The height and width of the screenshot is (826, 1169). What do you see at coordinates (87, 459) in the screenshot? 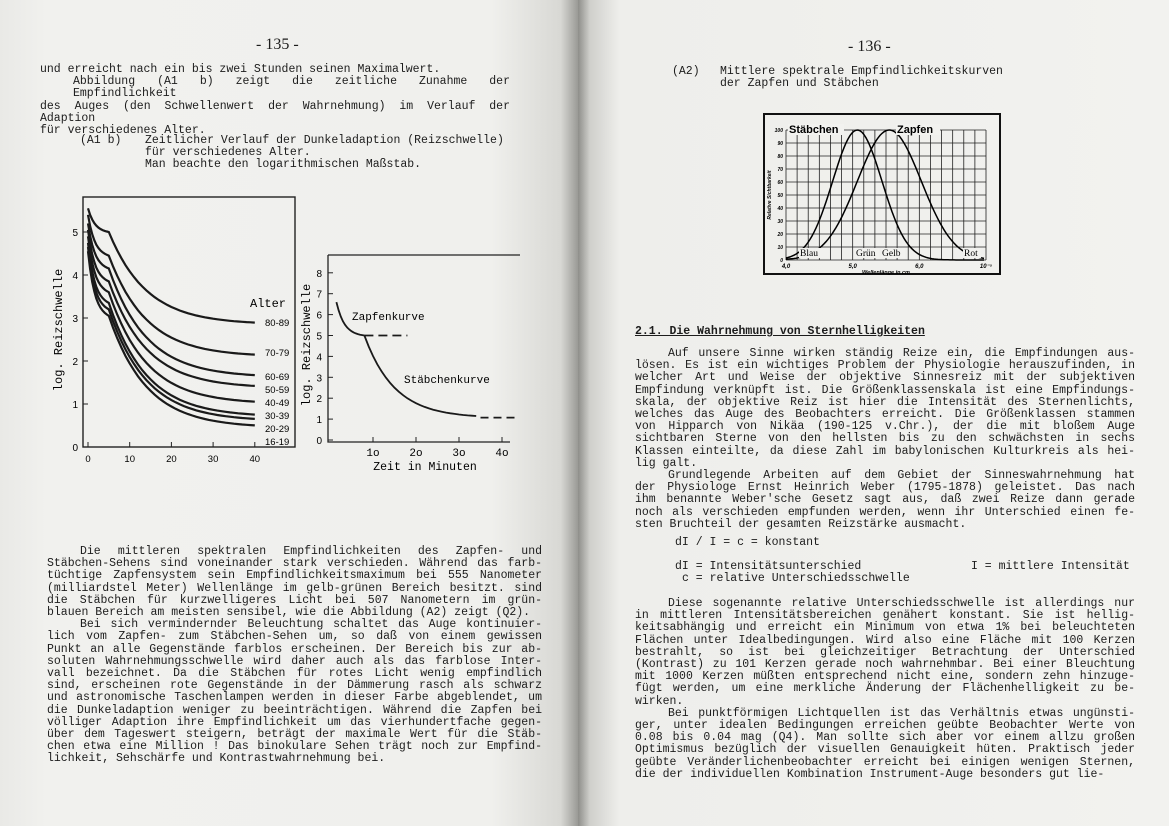
I see `x-tick-label: 0` at bounding box center [87, 459].